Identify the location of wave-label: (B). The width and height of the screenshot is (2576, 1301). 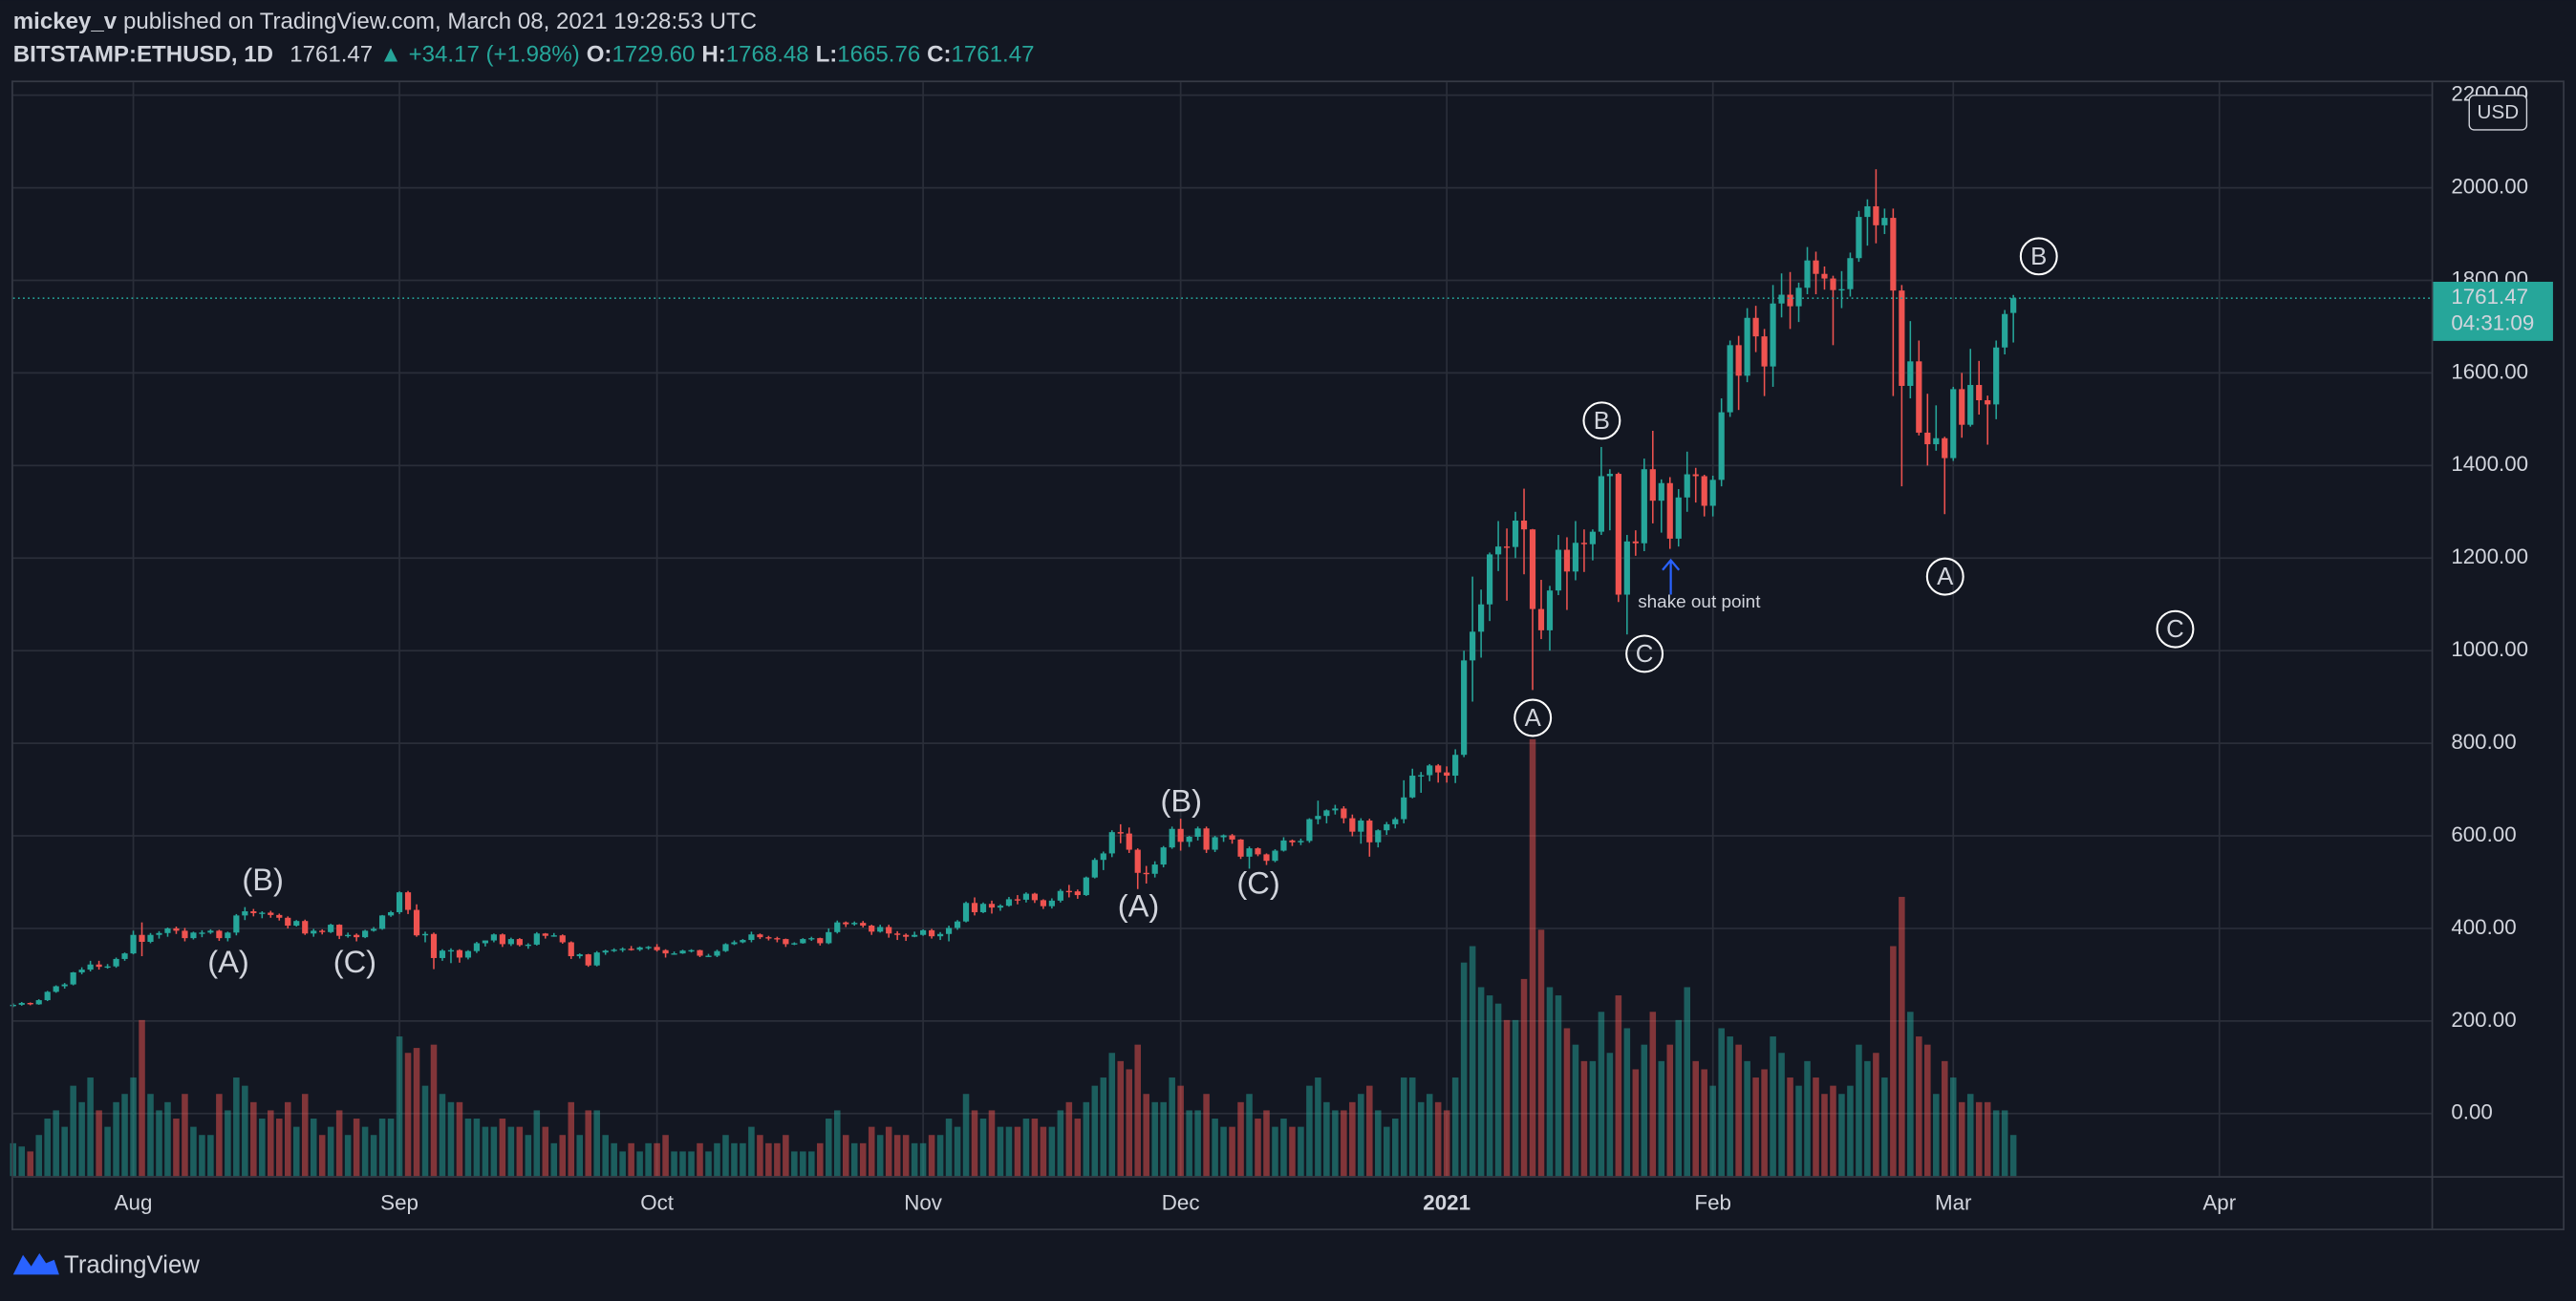
(263, 879).